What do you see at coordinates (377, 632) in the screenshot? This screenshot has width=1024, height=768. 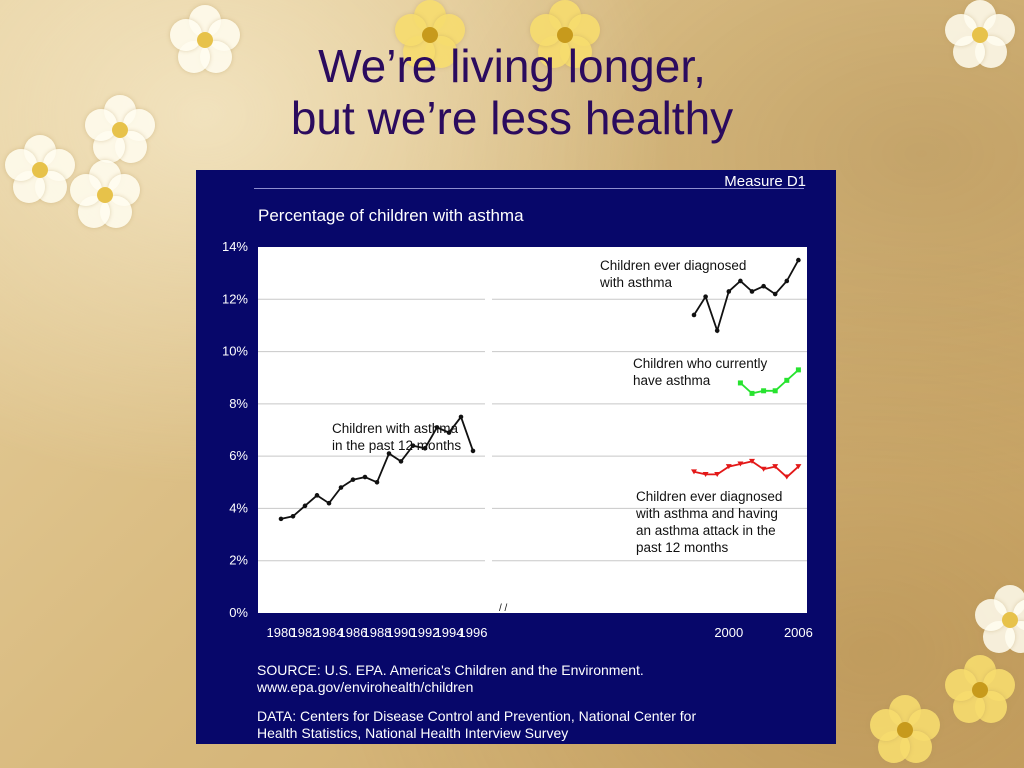 I see `x-tick-label: 1988` at bounding box center [377, 632].